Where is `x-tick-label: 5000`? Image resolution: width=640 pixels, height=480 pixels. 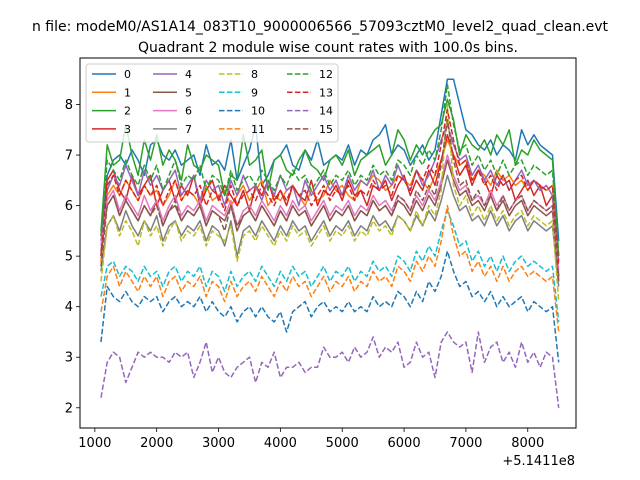 x-tick-label: 5000 is located at coordinates (342, 443).